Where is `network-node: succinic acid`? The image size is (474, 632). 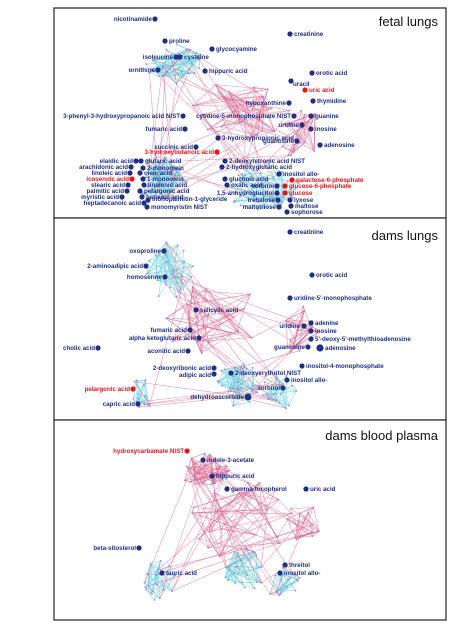 network-node: succinic acid is located at coordinates (176, 147).